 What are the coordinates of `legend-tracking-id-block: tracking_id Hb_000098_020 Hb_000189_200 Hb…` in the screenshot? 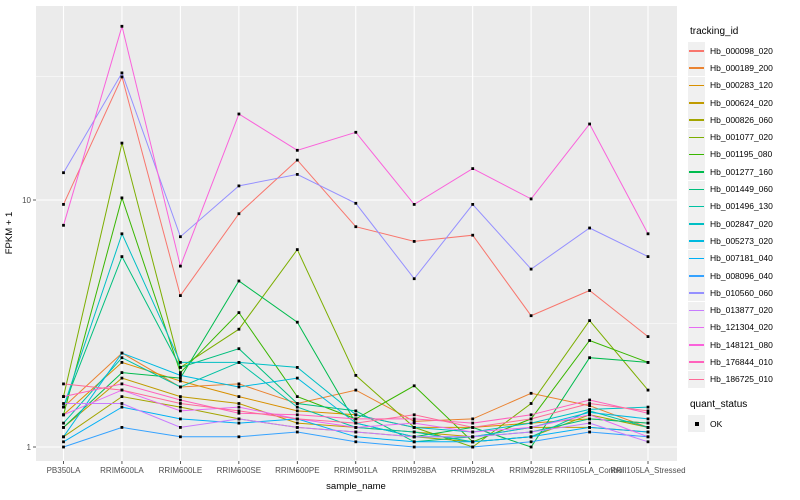 It's located at (744, 207).